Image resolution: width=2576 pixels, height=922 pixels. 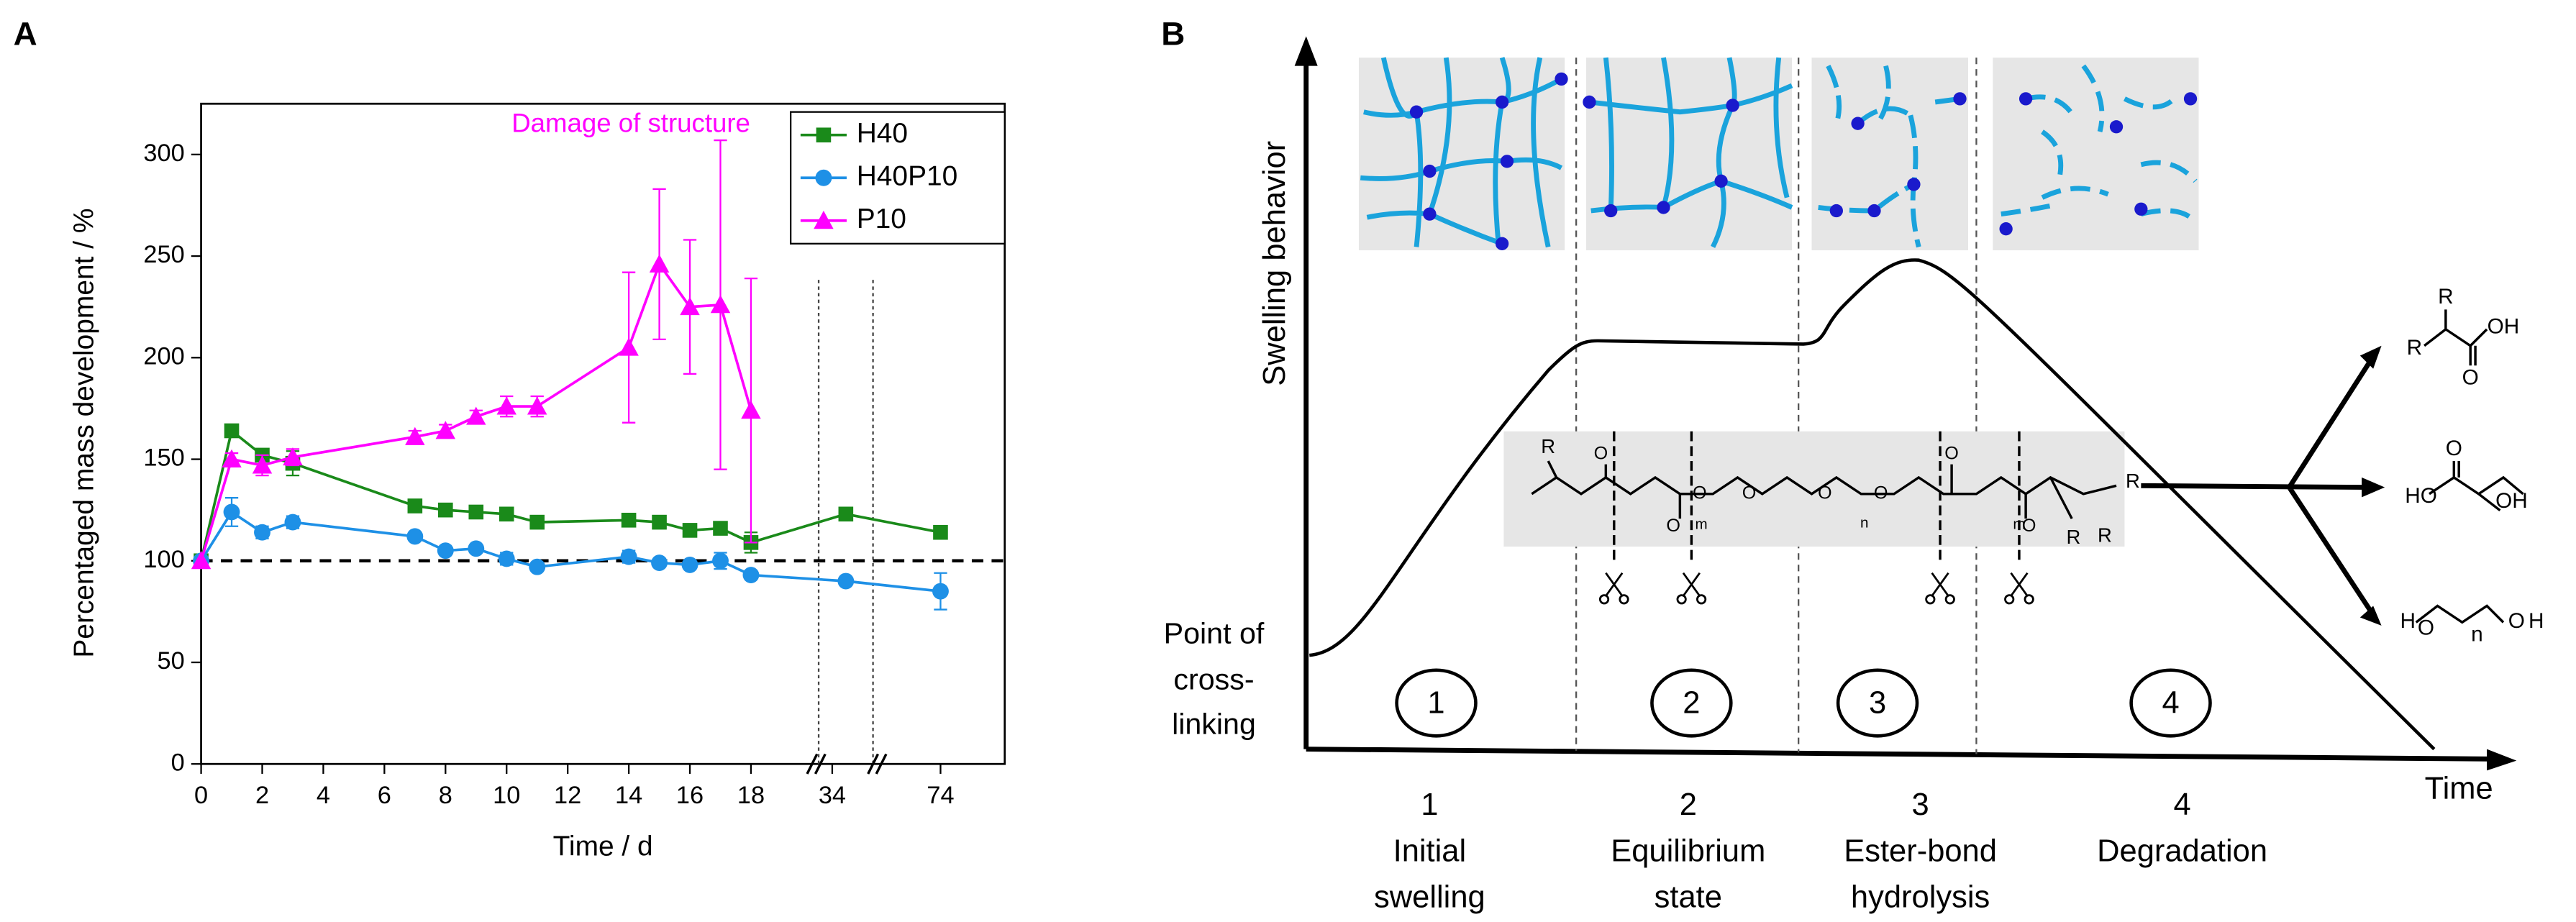 I want to click on reaction-arrow, so click(x=2257, y=485).